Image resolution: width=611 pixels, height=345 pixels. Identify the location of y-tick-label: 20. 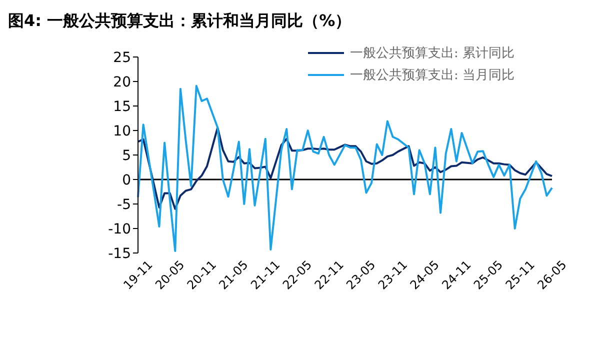
(122, 82).